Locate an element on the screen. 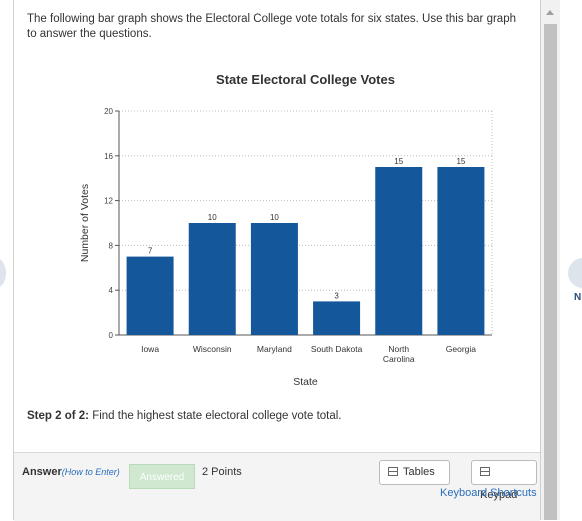  answer-label-text: Answer is located at coordinates (42, 472).